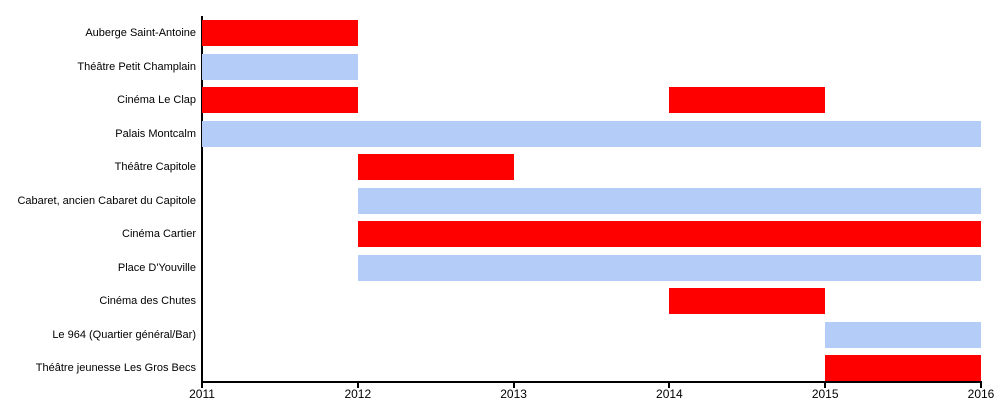  I want to click on row-label: Théâtre jeunesse Les Gros Becs, so click(115, 368).